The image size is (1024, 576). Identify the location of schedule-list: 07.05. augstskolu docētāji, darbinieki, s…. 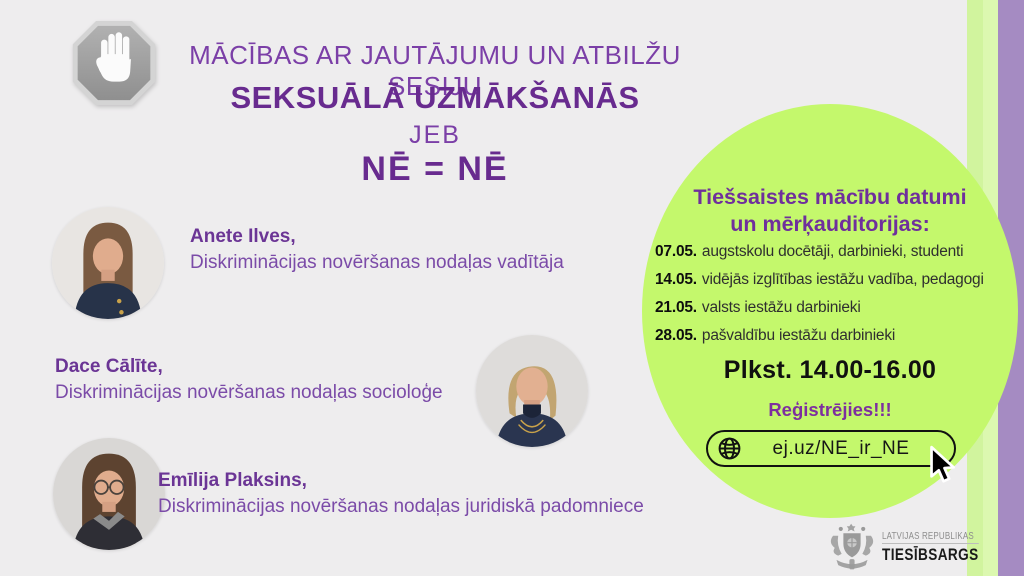
(839, 294).